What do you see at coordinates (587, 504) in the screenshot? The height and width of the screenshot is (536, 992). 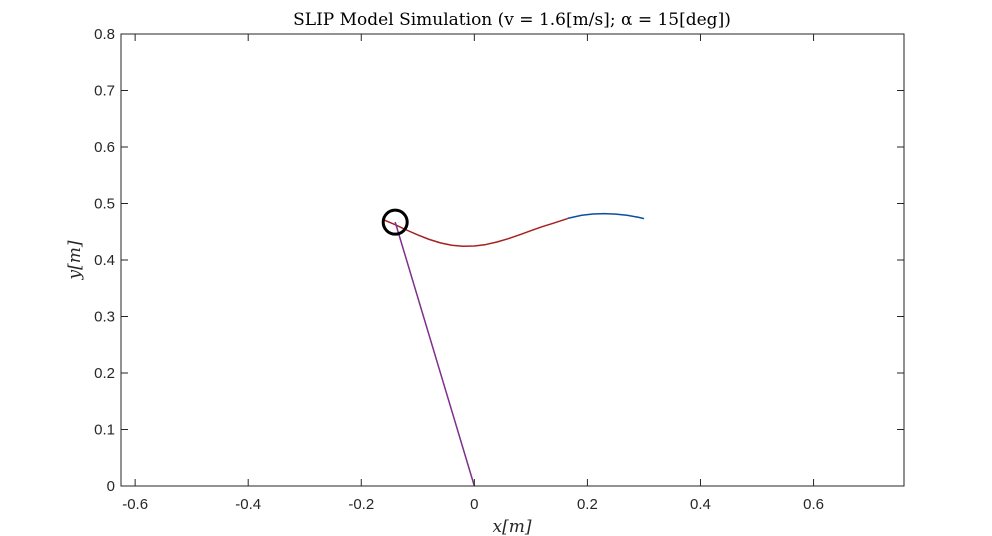 I see `x-tick-label: 0.2` at bounding box center [587, 504].